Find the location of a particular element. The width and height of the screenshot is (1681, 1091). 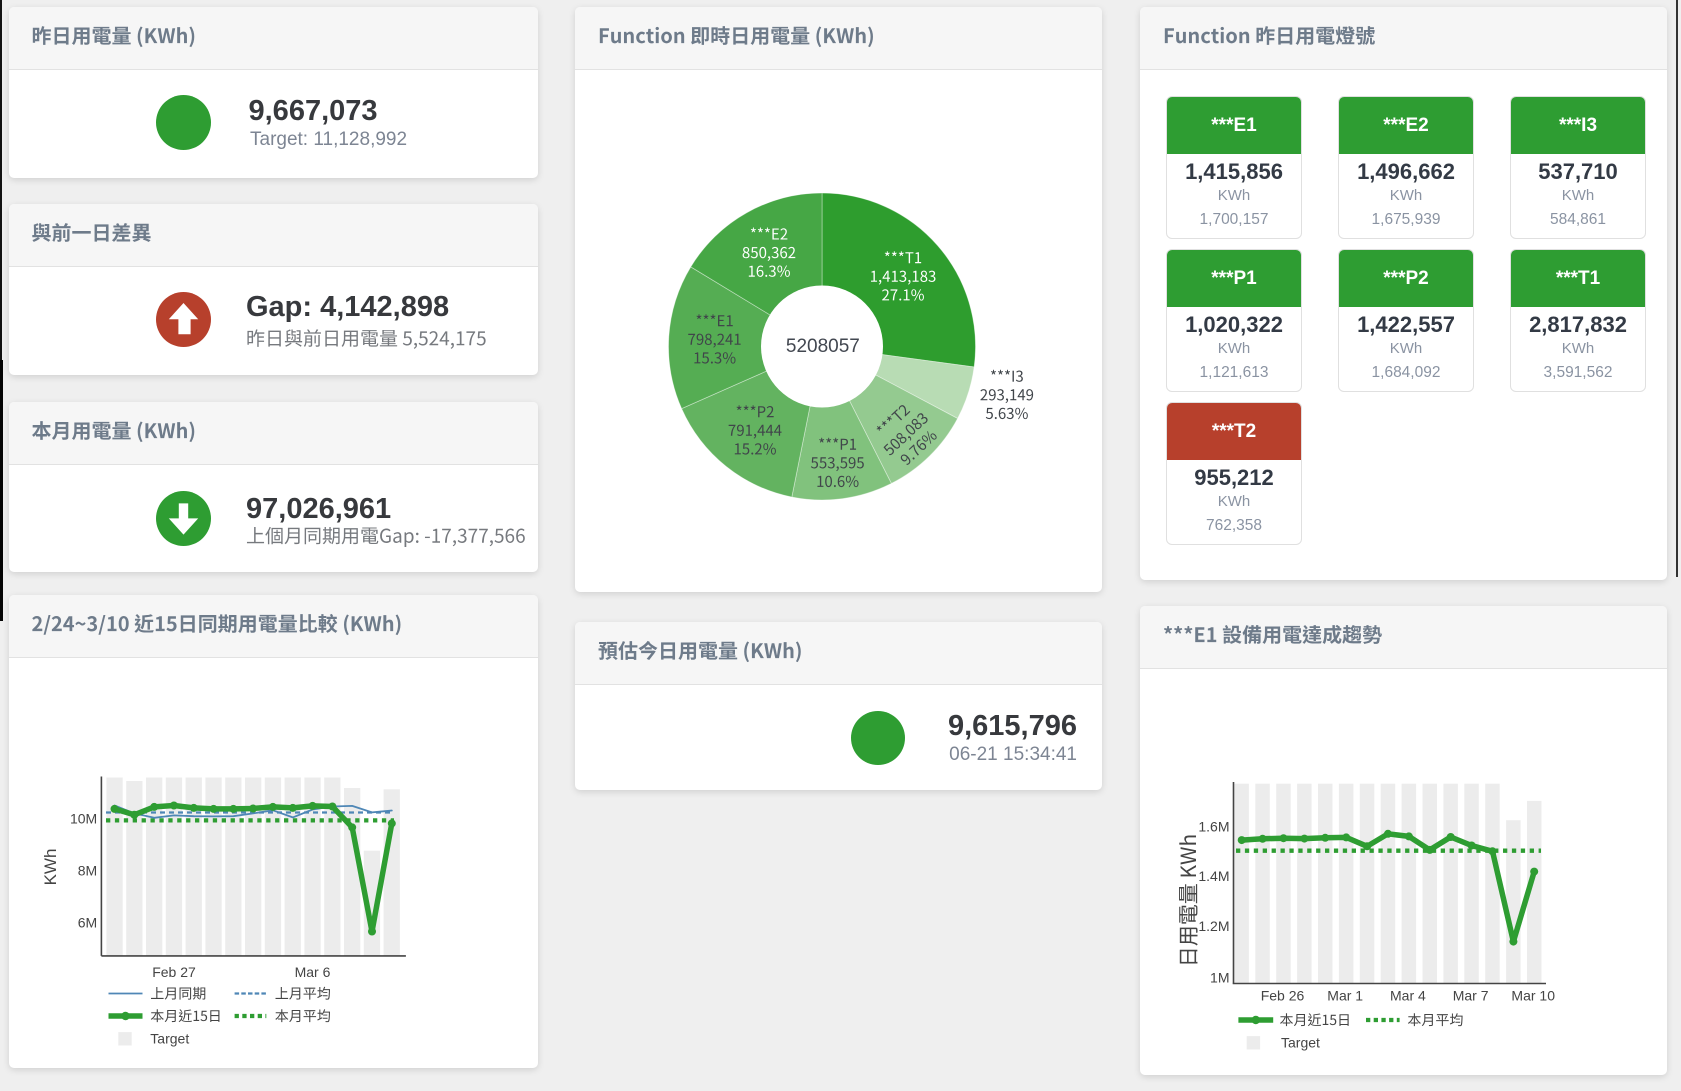

svg-text: Mar 1 is located at coordinates (1345, 995).